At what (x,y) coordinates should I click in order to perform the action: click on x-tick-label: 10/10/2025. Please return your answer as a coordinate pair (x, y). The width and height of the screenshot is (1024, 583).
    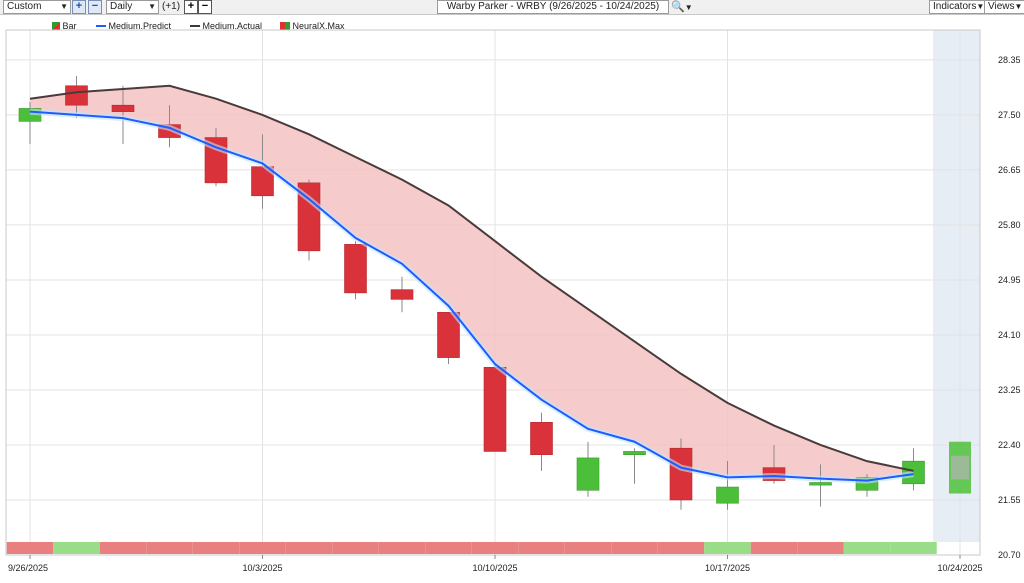
    Looking at the image, I should click on (494, 568).